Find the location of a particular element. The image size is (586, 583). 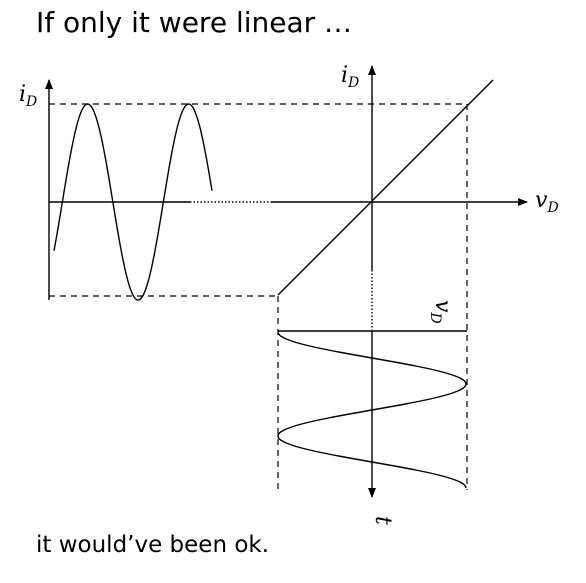

input-current-waveform is located at coordinates (133, 202).